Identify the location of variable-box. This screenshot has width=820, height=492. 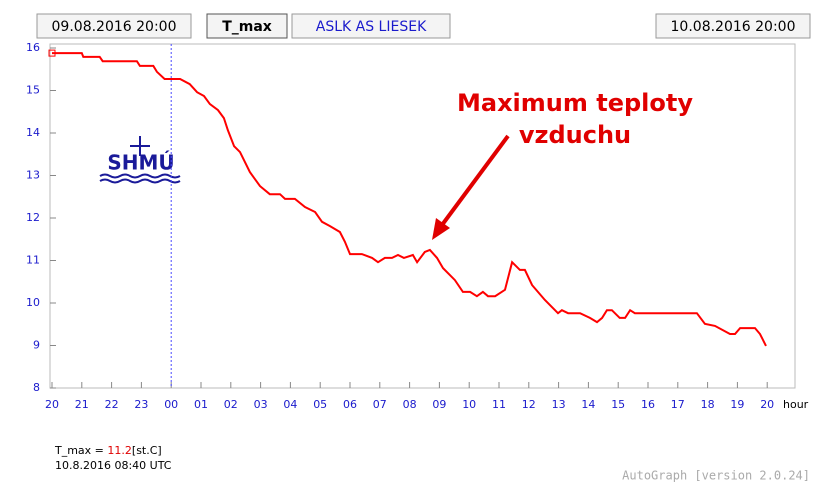
(247, 26).